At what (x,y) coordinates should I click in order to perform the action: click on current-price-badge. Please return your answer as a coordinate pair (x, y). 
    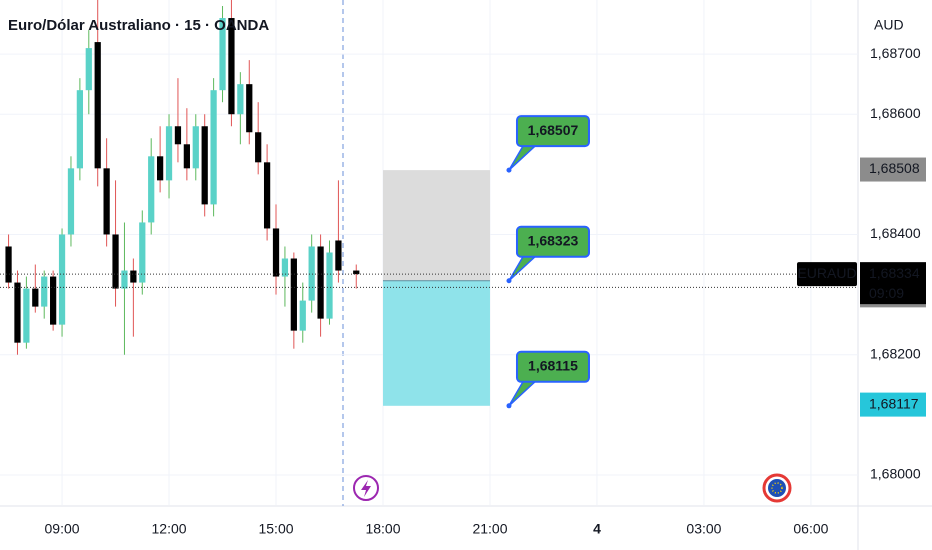
    Looking at the image, I should click on (893, 283).